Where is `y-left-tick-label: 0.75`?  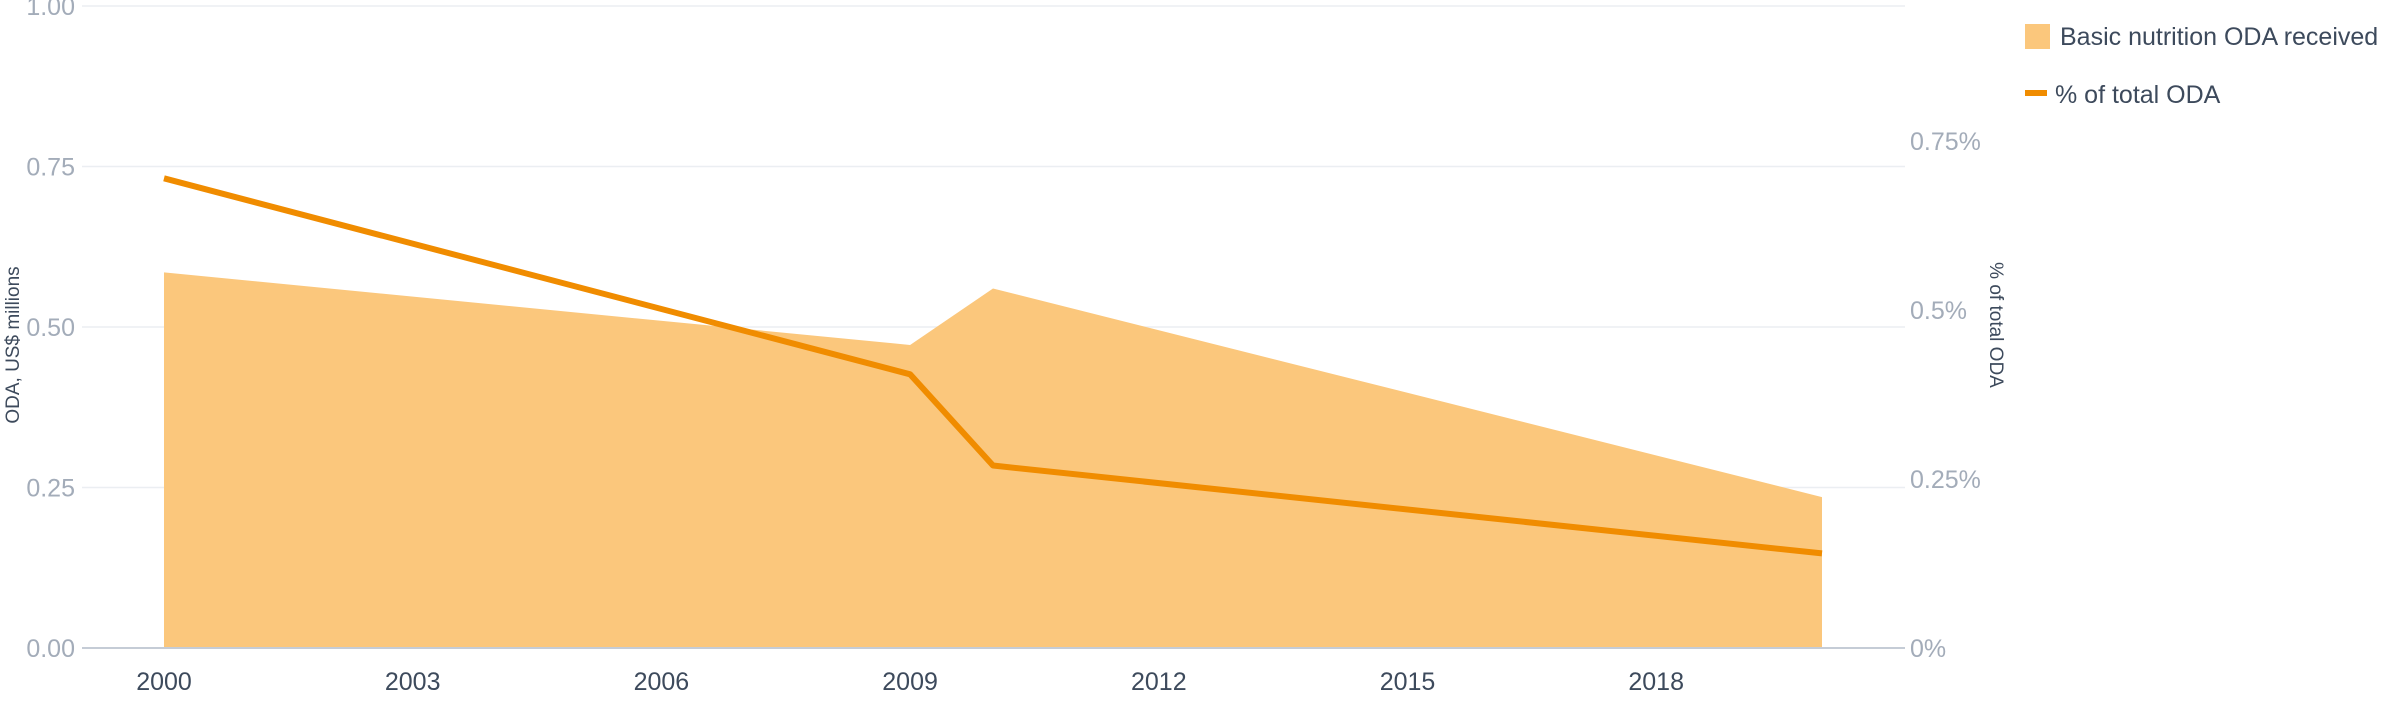 y-left-tick-label: 0.75 is located at coordinates (50, 168).